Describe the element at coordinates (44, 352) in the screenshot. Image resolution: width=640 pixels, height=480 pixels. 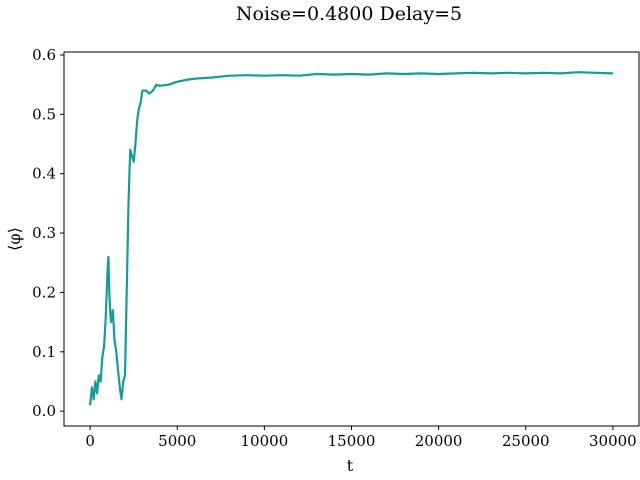
I see `y-tick-label: 0.1` at that location.